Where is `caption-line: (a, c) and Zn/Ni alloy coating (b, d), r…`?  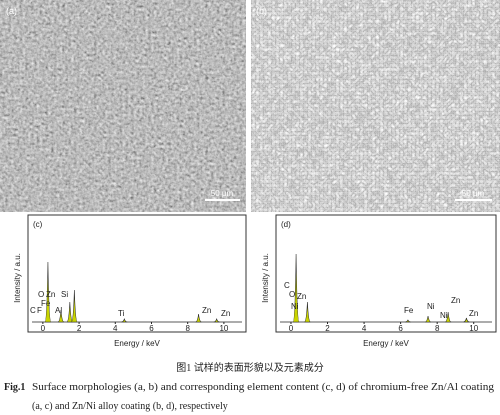
caption-line: (a, c) and Zn/Ni alloy coating (b, d), r… is located at coordinates (130, 406).